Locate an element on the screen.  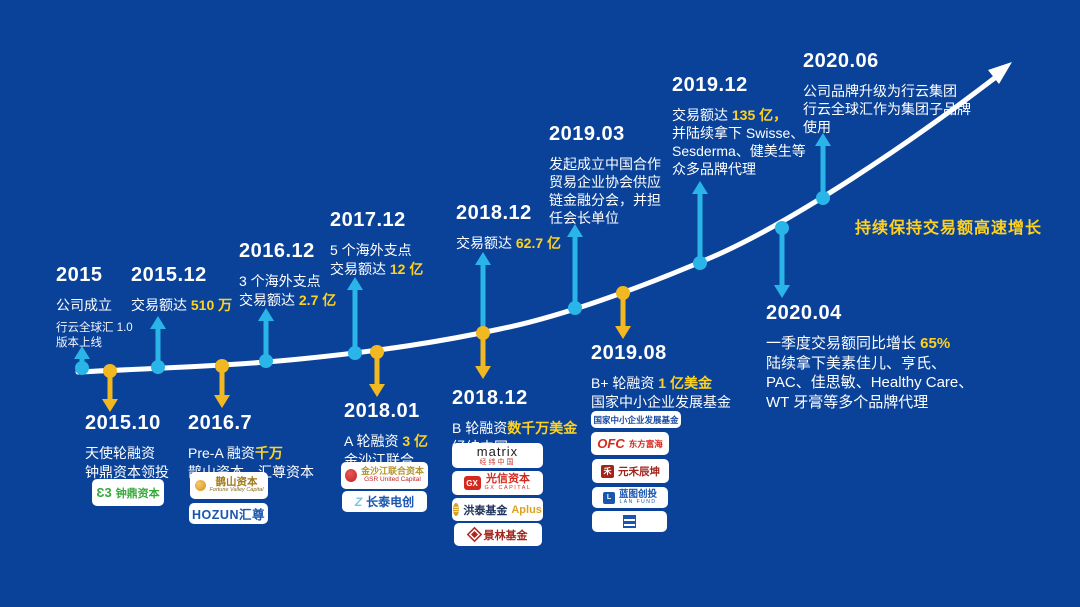
logo-label: HOZUN汇尊 is located at coordinates (228, 515).